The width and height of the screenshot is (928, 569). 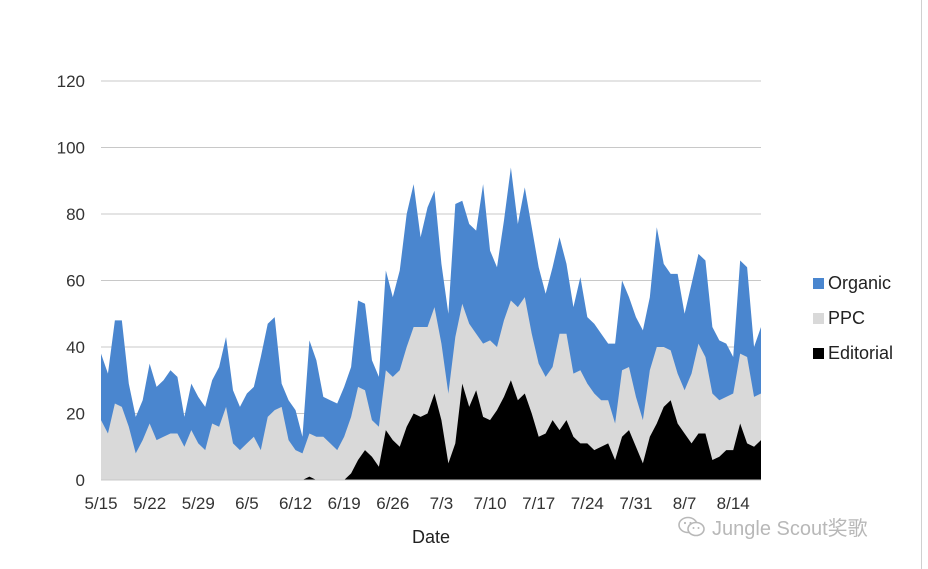 I want to click on x-tick-label: 5/29, so click(x=198, y=503).